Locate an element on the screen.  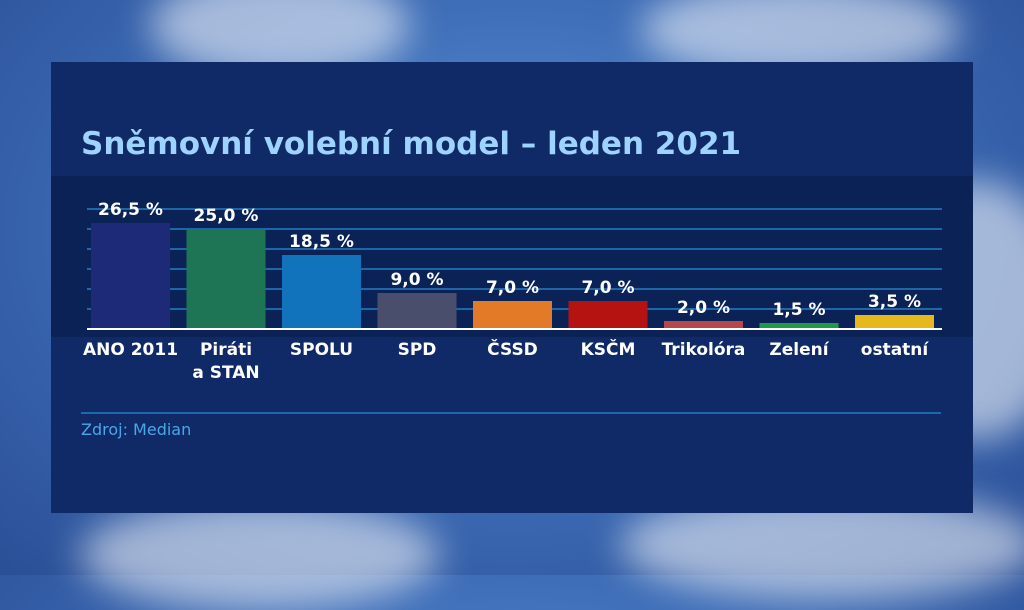
category-label: Trikolóra is located at coordinates (704, 350).